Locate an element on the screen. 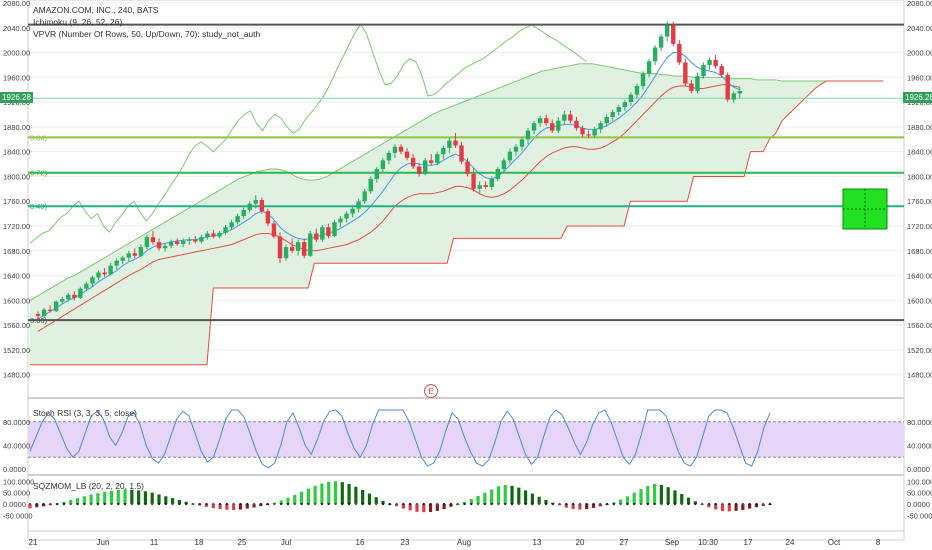 This screenshot has height=550, width=932. level-label: 6.72) is located at coordinates (39, 173).